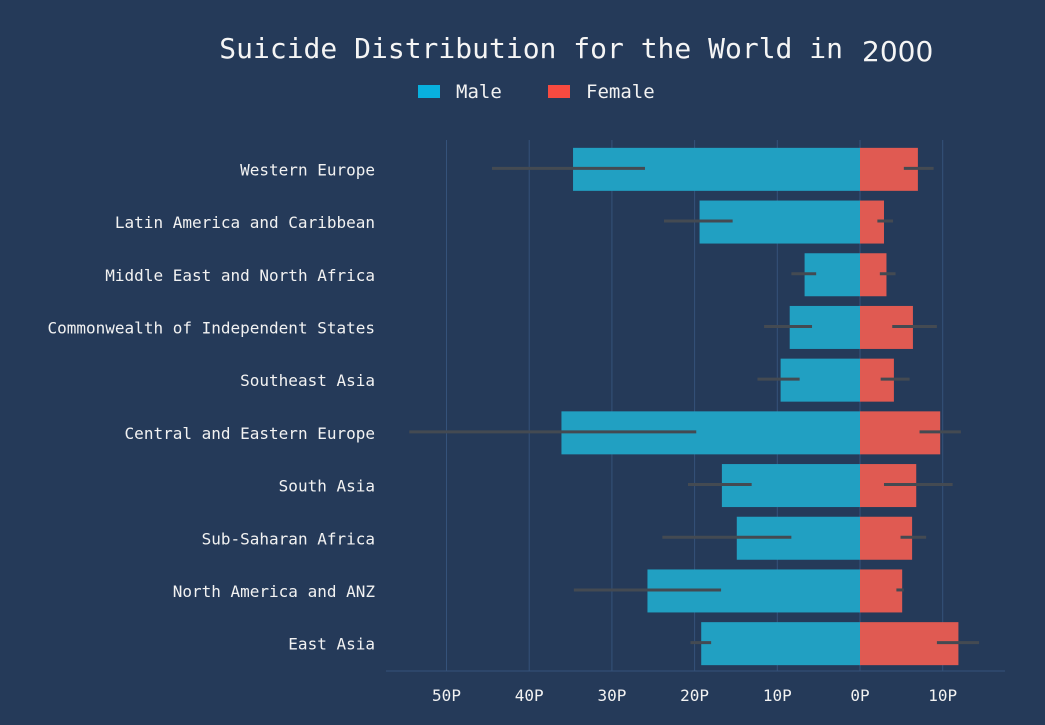  Describe the element at coordinates (536, 92) in the screenshot. I see `legend: Male Female` at that location.